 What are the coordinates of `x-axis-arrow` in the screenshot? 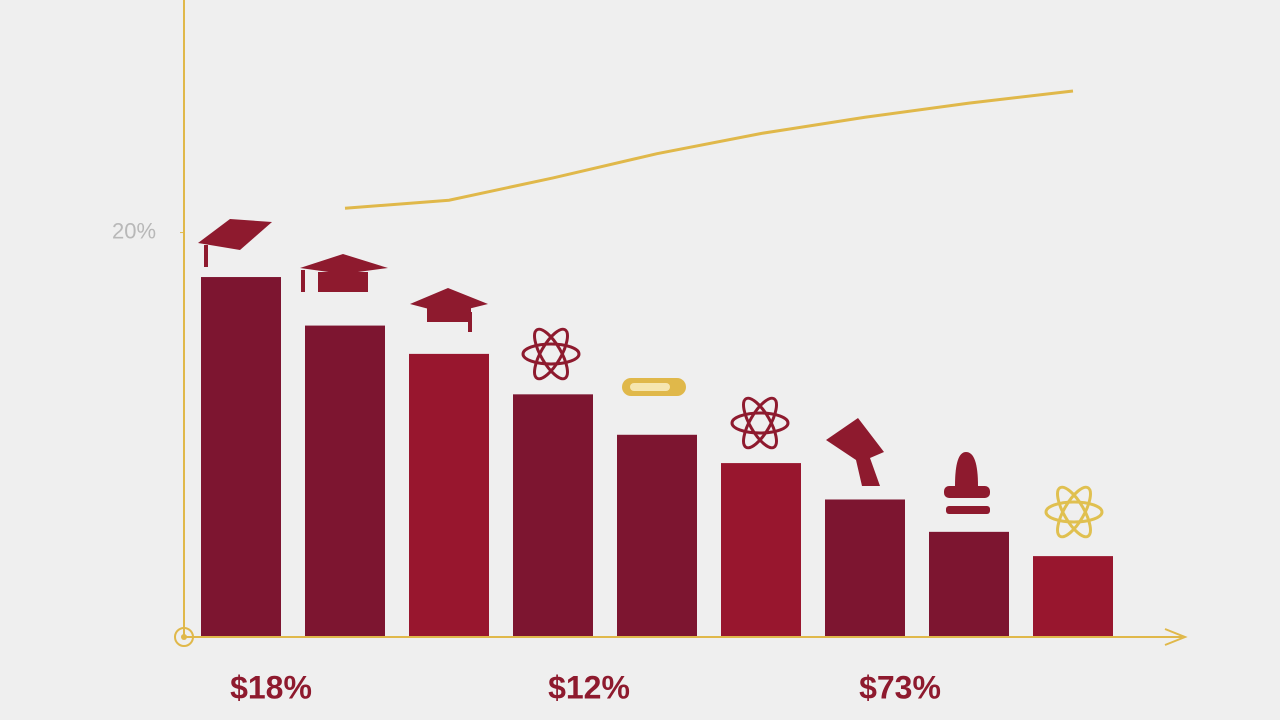 It's located at (1176, 637).